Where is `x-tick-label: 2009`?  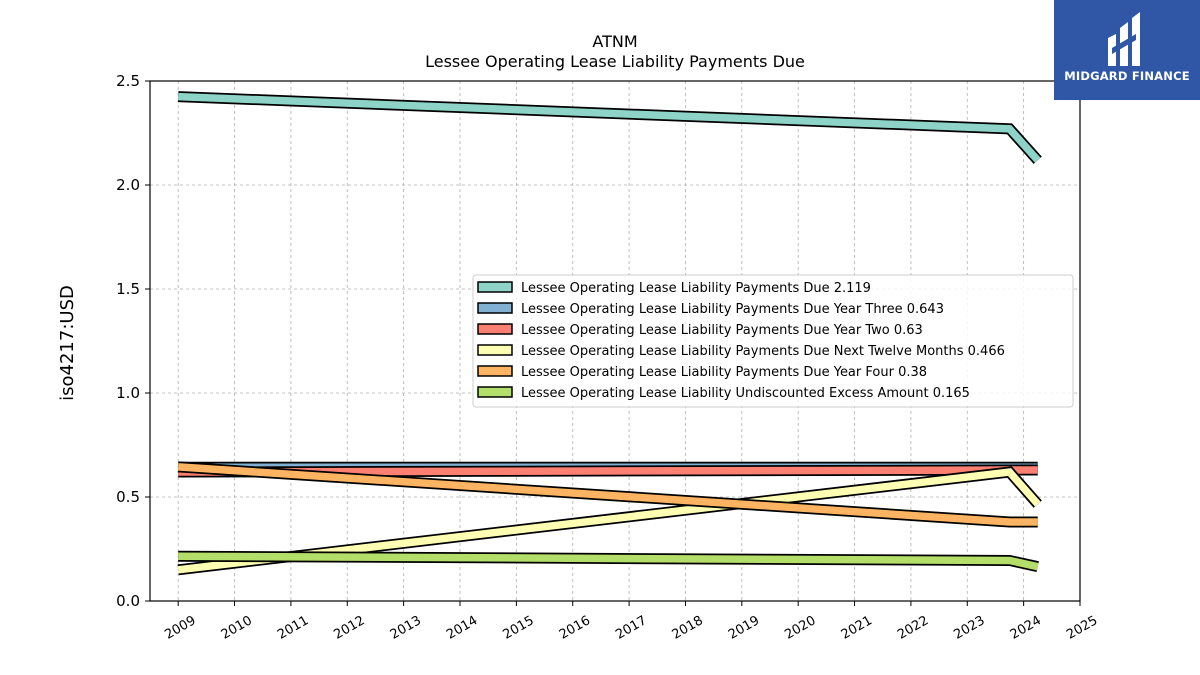 x-tick-label: 2009 is located at coordinates (180, 628).